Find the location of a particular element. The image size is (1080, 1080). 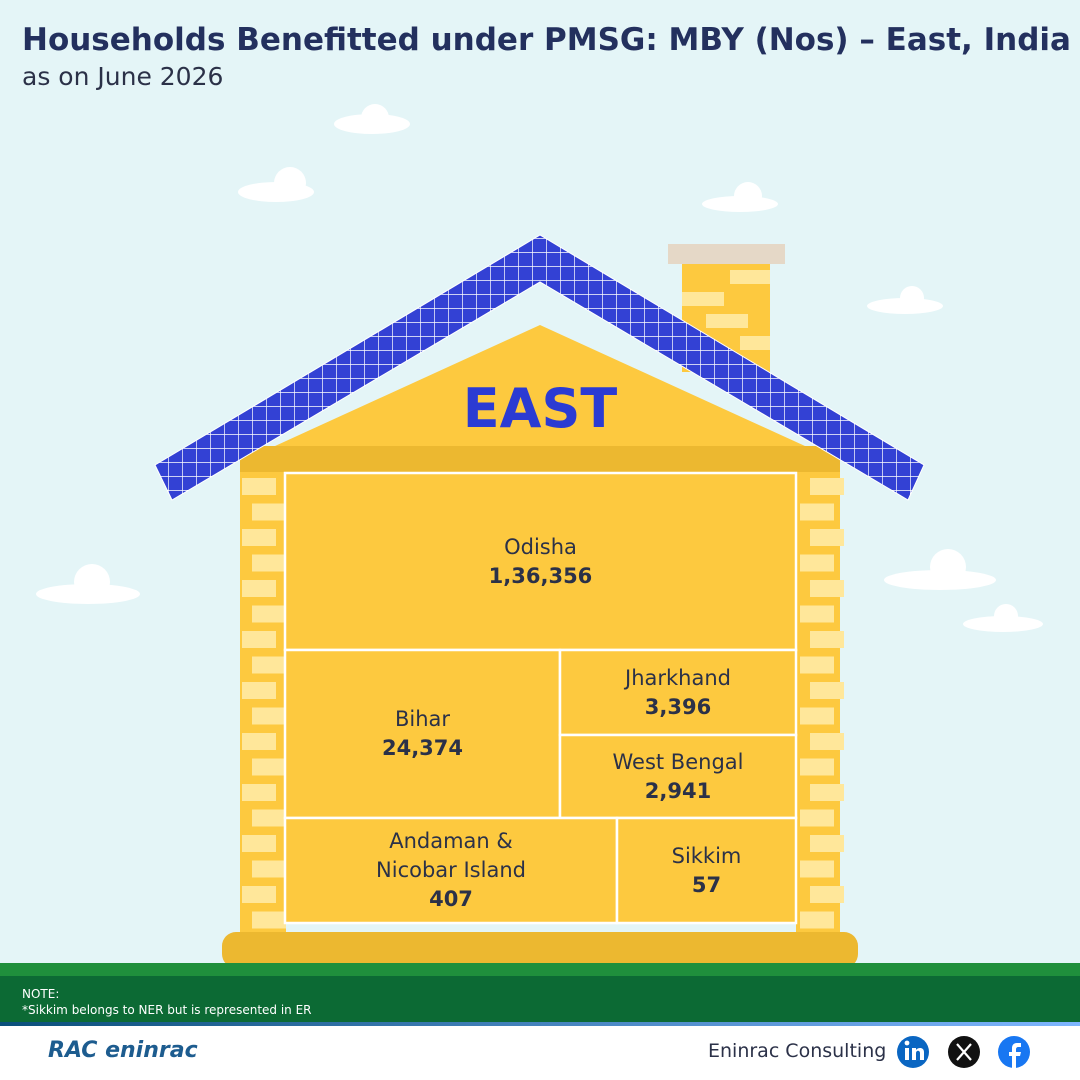

value-label: 3,396 is located at coordinates (678, 706).